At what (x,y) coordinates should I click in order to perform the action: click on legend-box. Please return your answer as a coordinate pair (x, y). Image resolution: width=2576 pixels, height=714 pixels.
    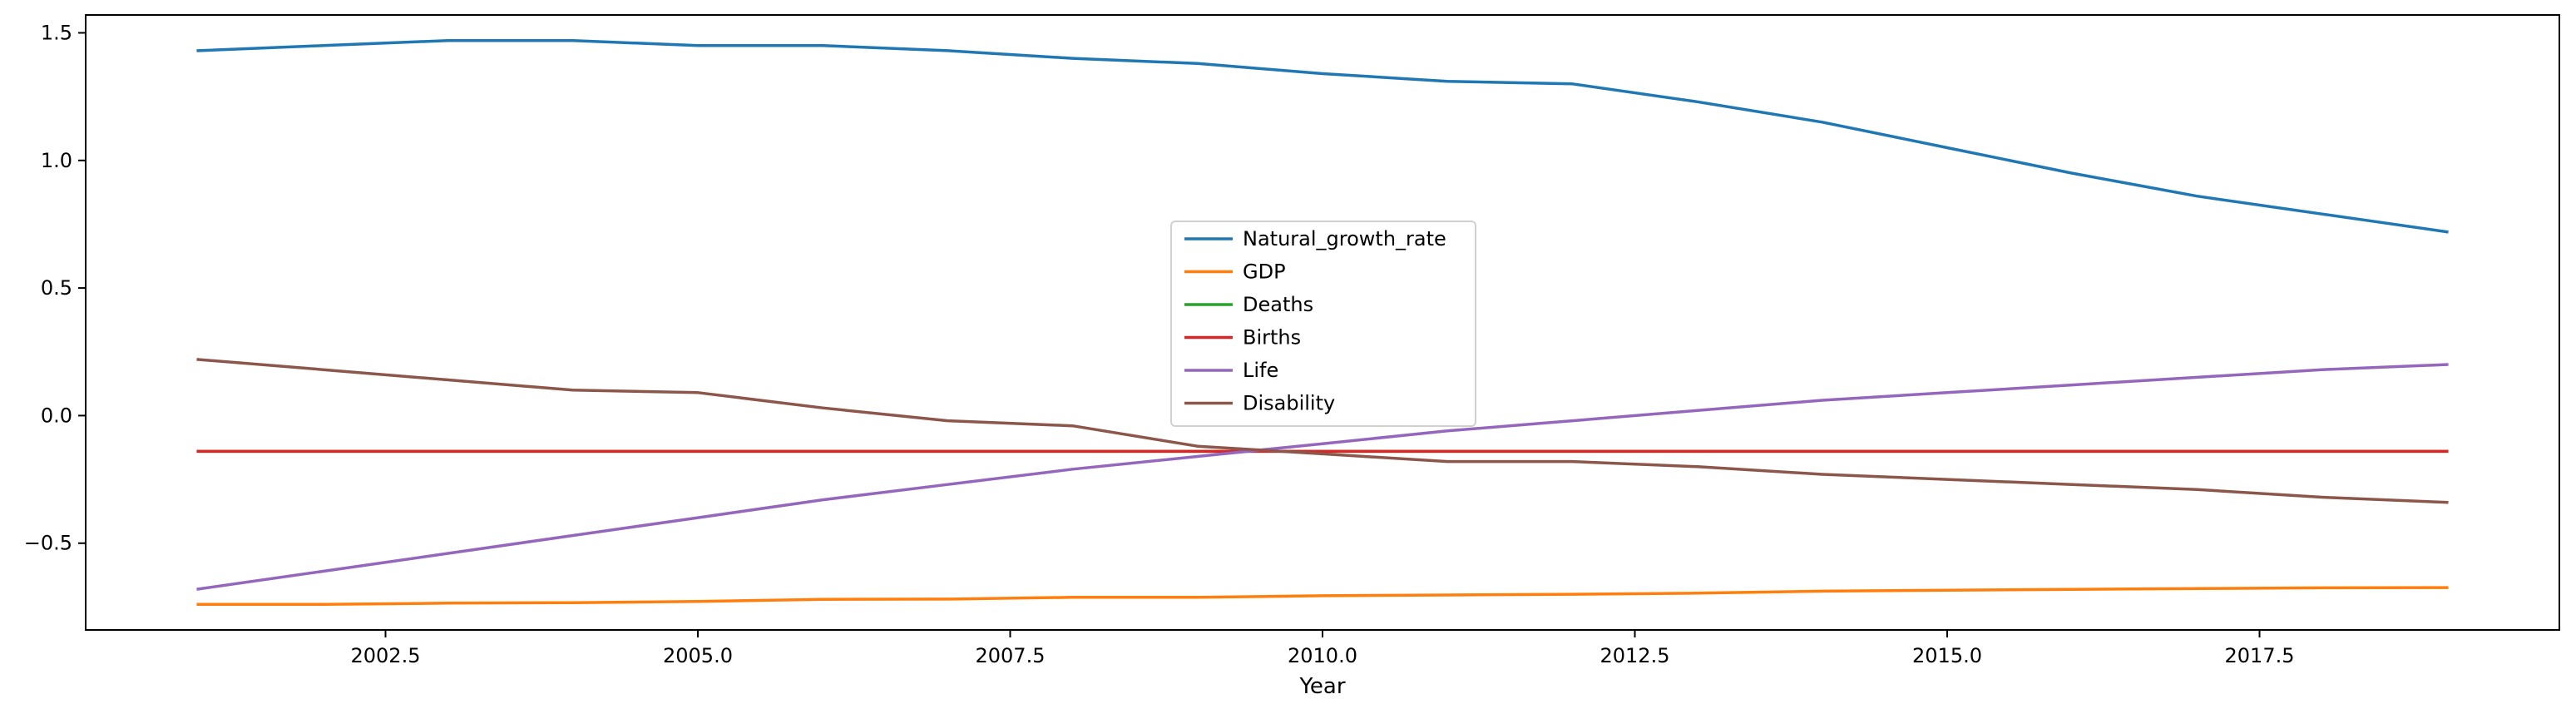
    Looking at the image, I should click on (1323, 324).